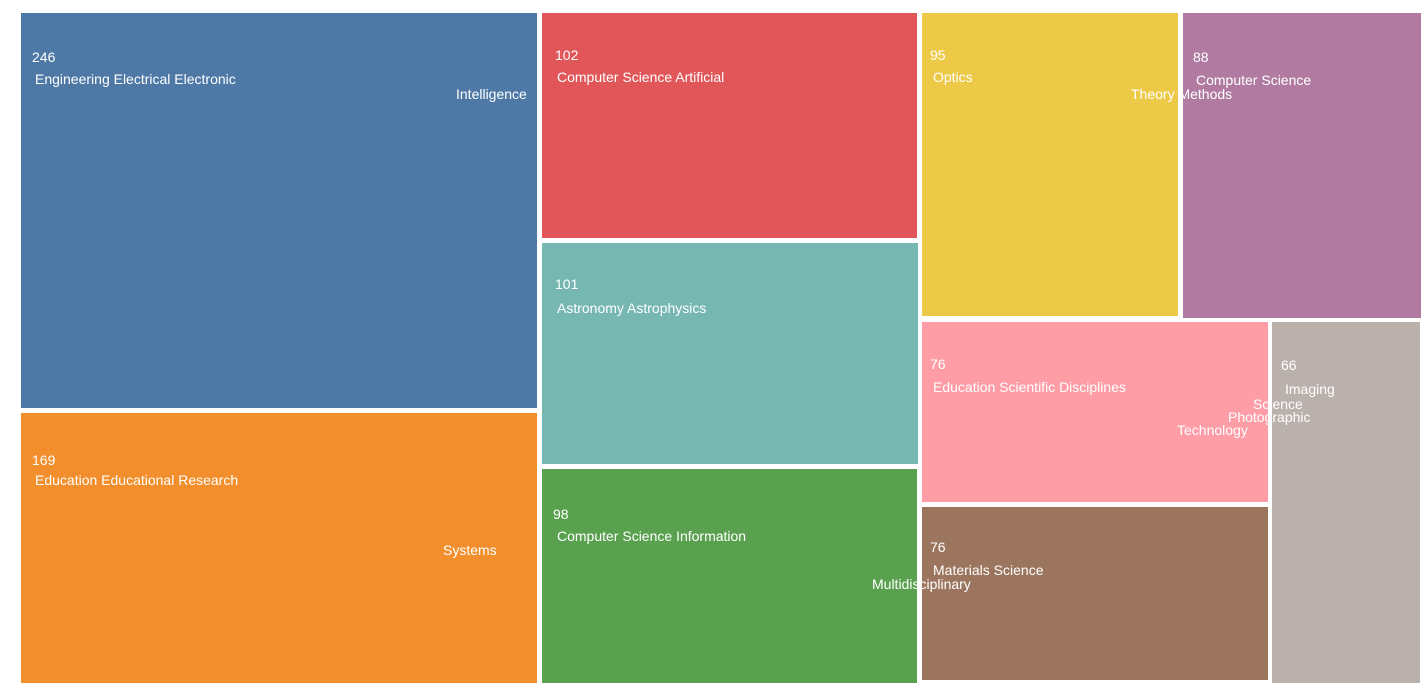 This screenshot has height=699, width=1428. Describe the element at coordinates (1070, 593) in the screenshot. I see `treemap-tile-materials-science-multidisciplinary: 76 Materials Science Multidisciplinary` at that location.